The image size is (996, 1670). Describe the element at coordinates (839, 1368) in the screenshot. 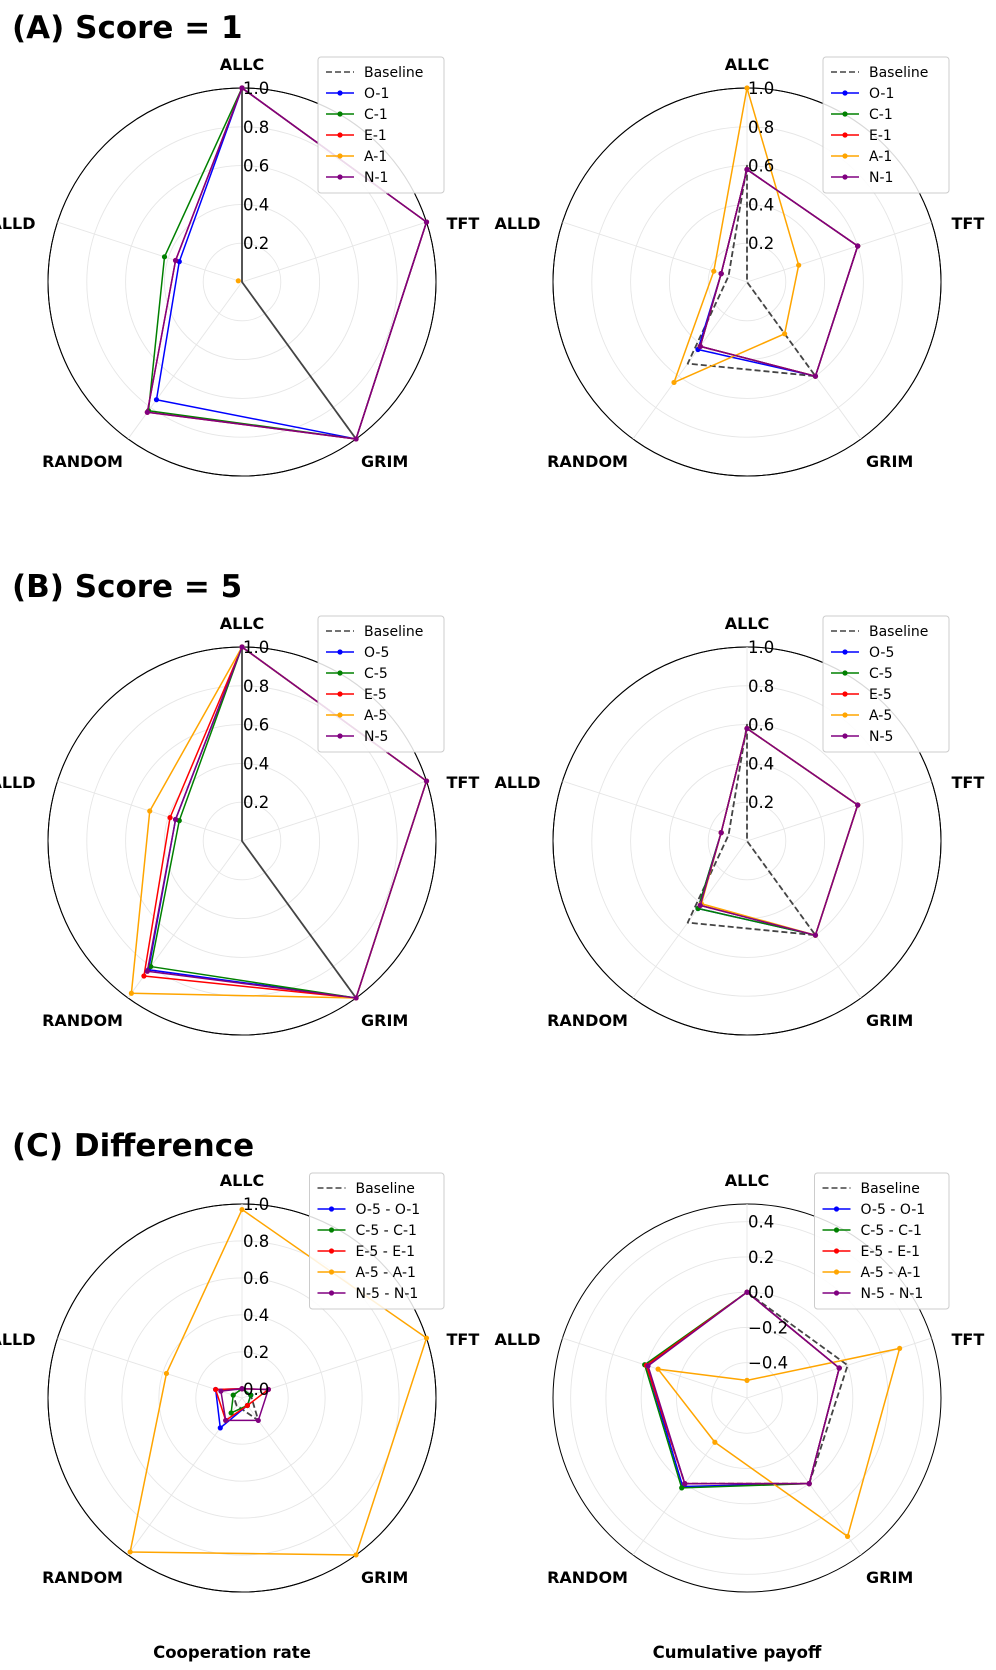

I see `point-n-5-n-1-tft` at that location.